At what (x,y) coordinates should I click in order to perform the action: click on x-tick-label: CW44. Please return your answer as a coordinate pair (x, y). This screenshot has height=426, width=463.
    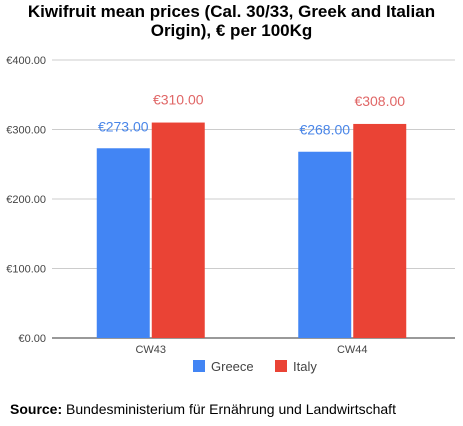
    Looking at the image, I should click on (352, 350).